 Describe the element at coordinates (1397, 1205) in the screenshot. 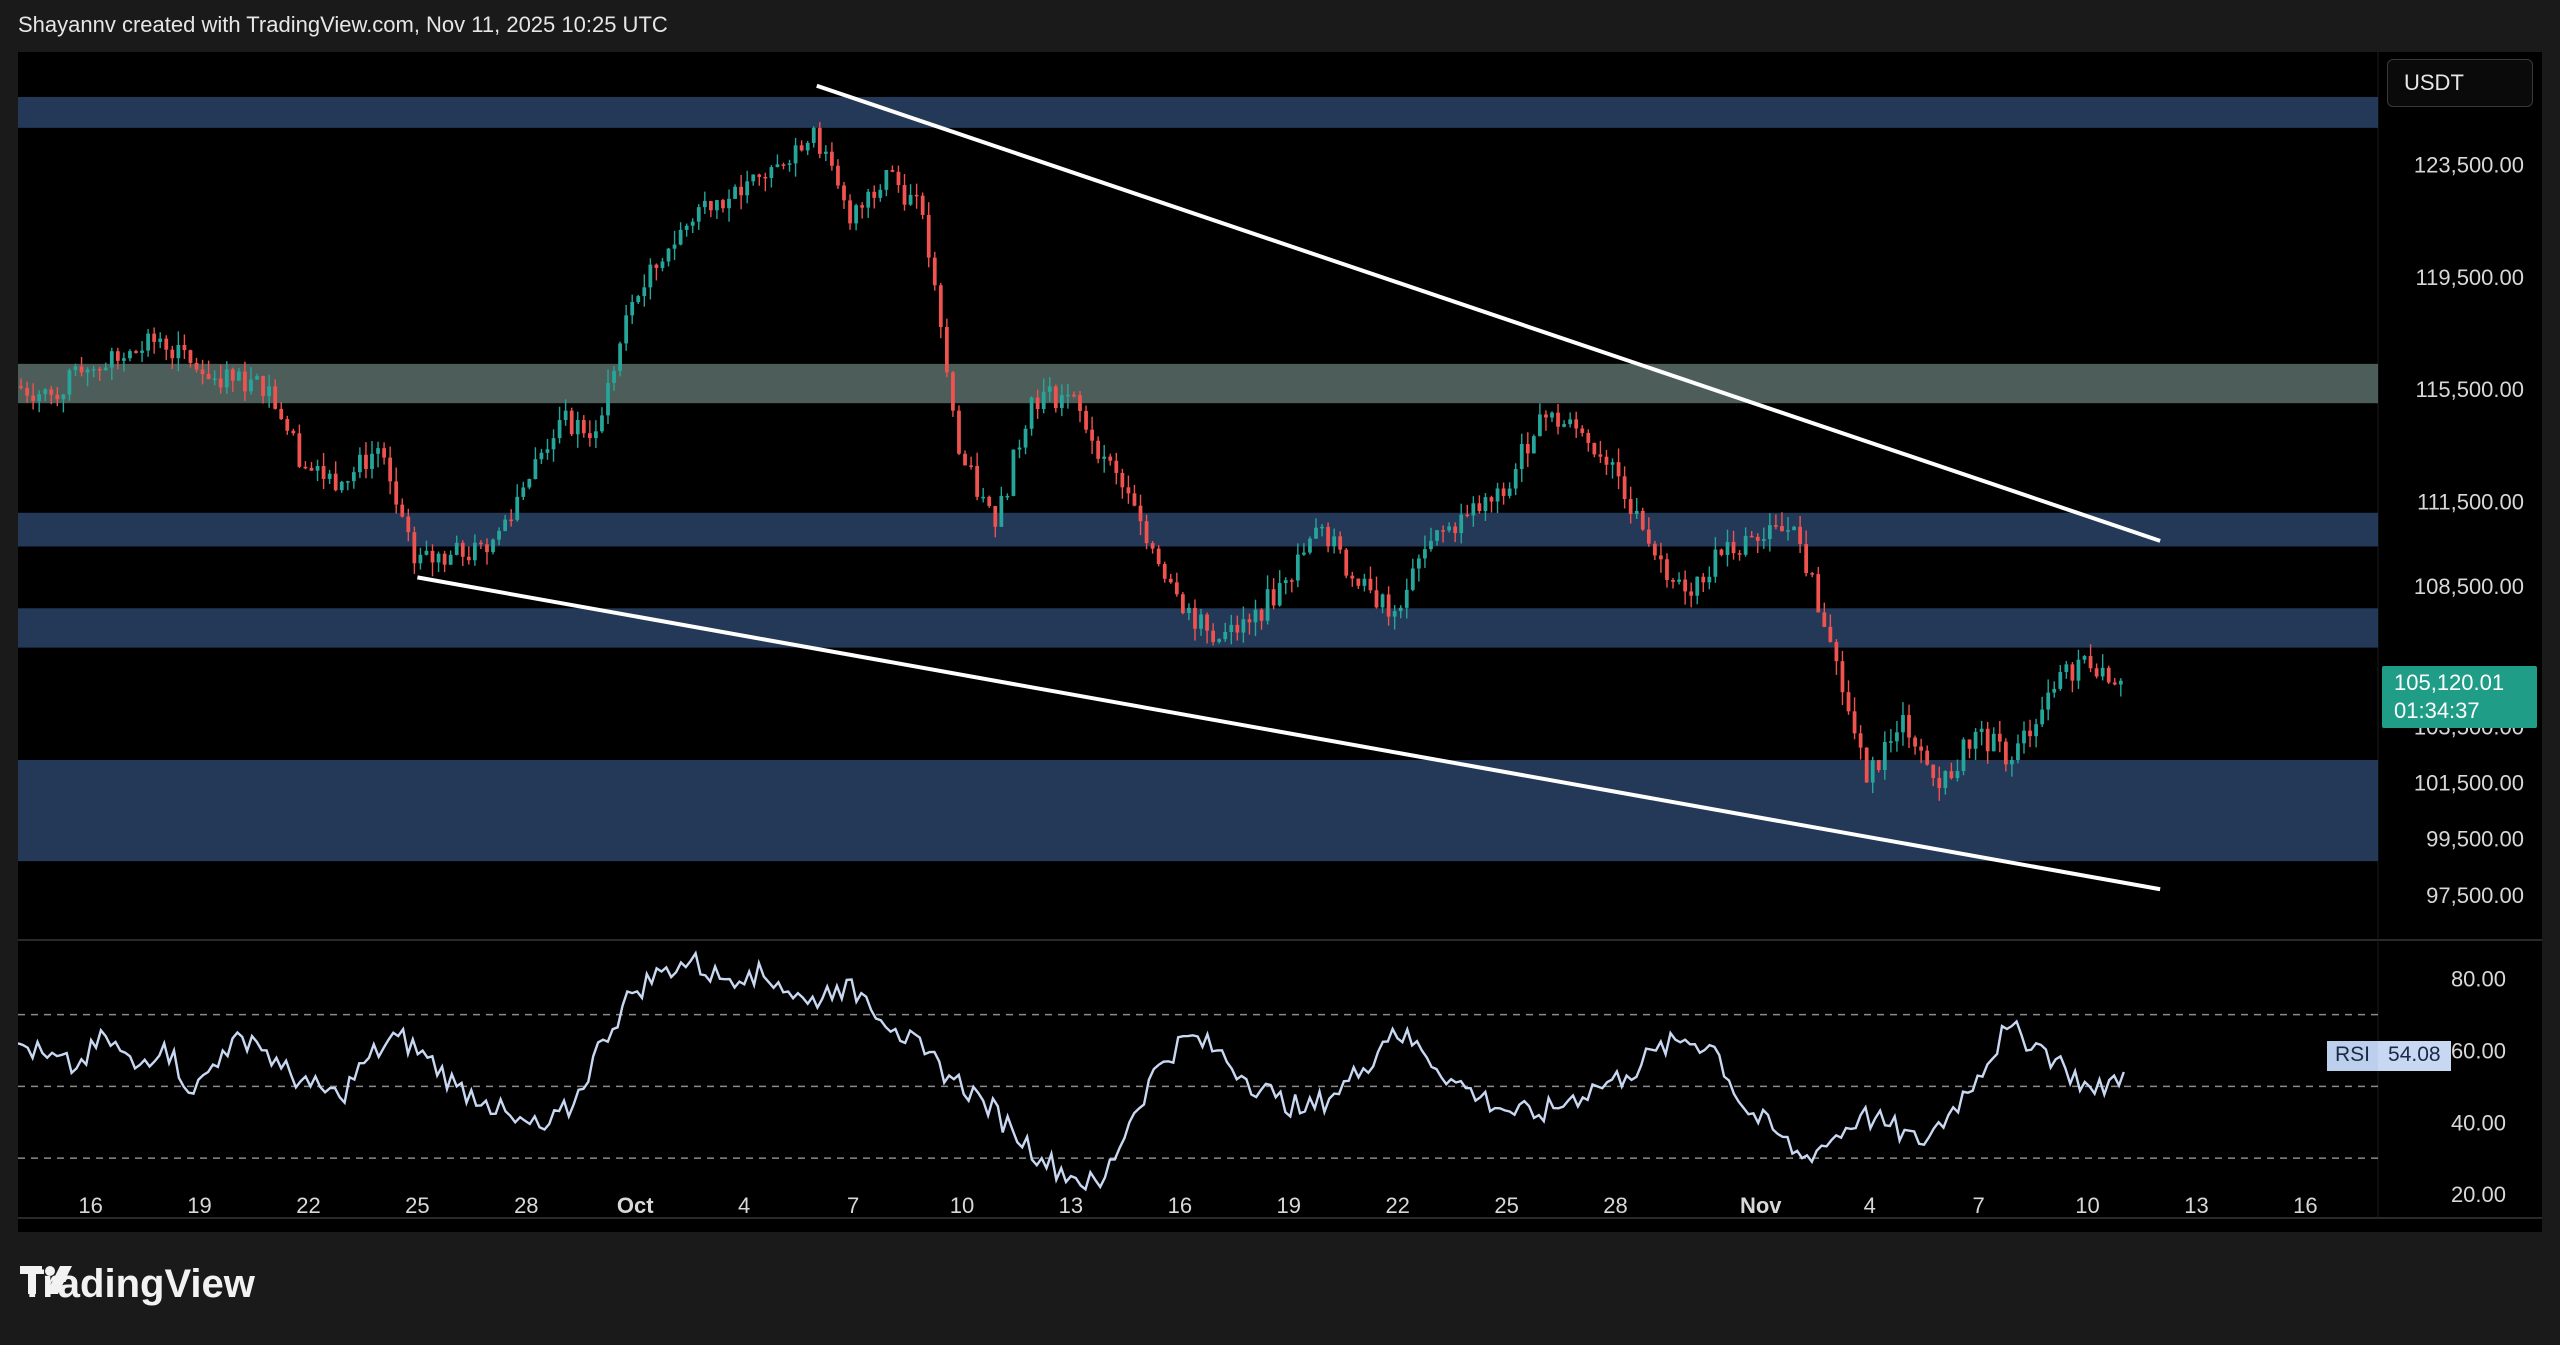

I see `time-axis-label: 22` at that location.